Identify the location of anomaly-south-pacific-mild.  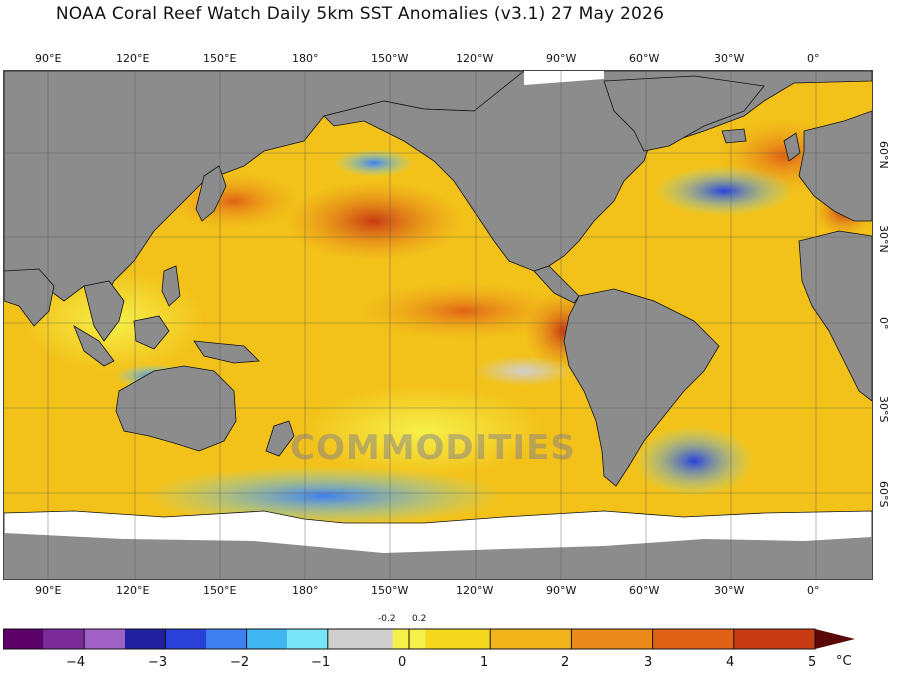
(424, 431).